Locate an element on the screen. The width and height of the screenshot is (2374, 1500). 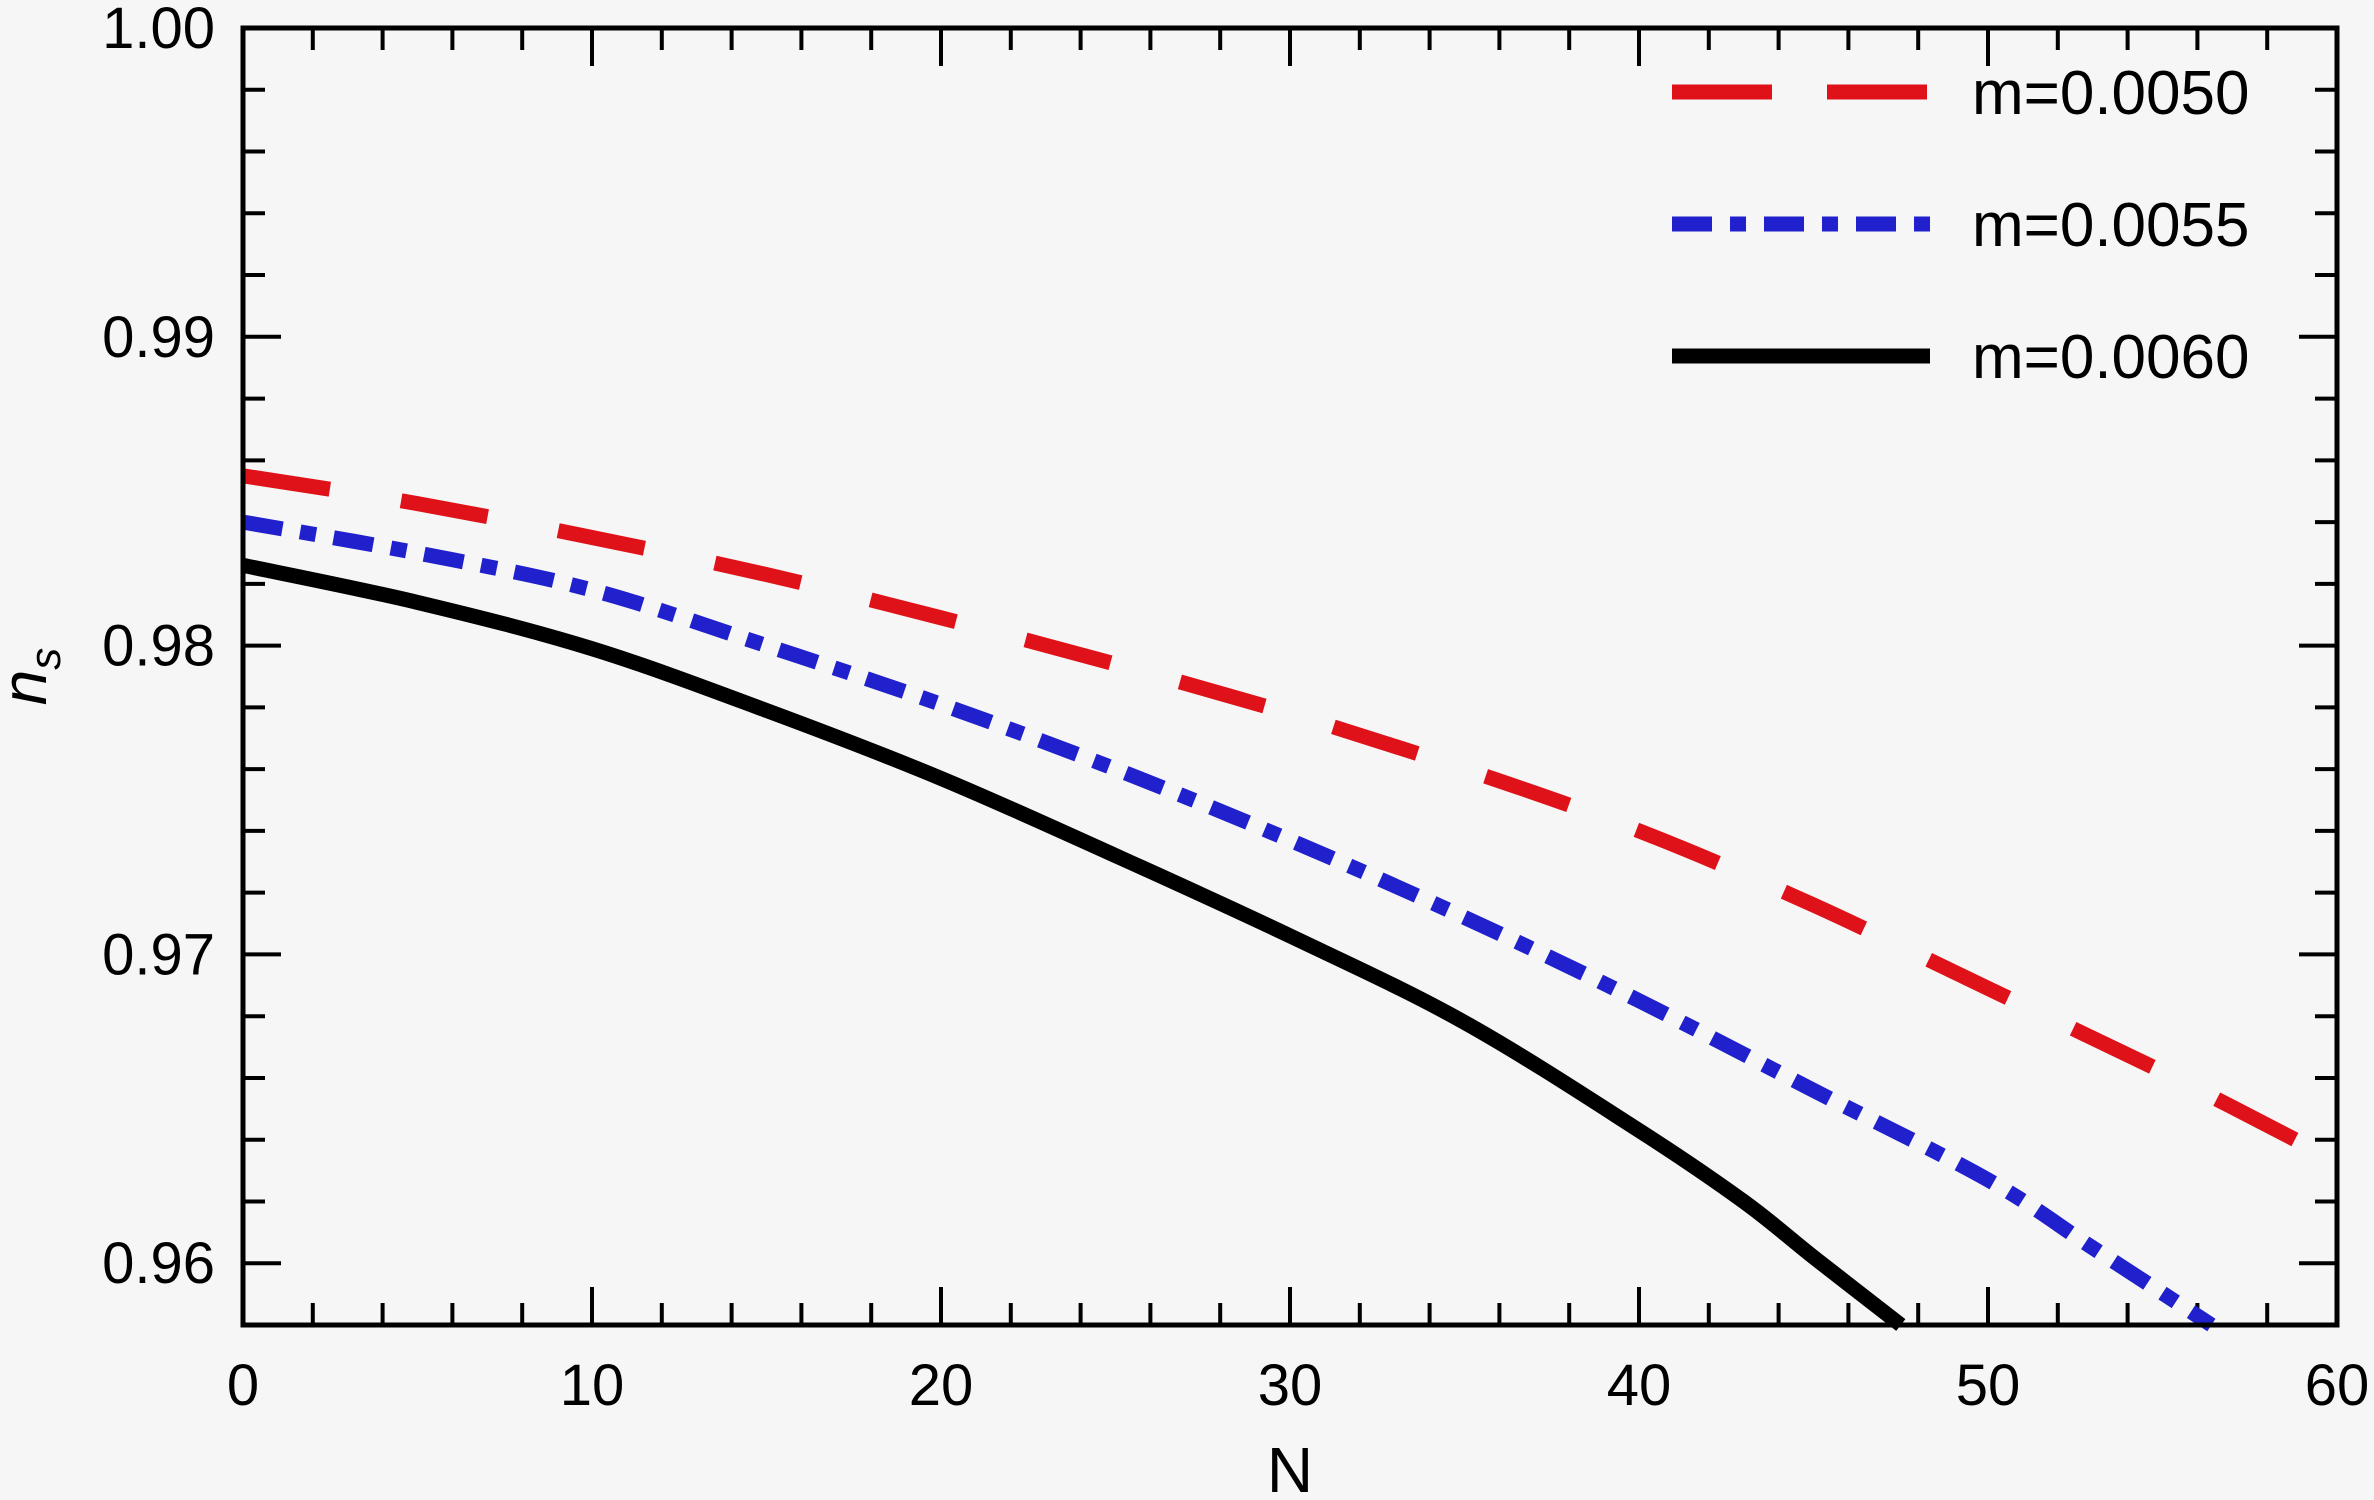
x-tick-label: 50 is located at coordinates (1988, 1385).